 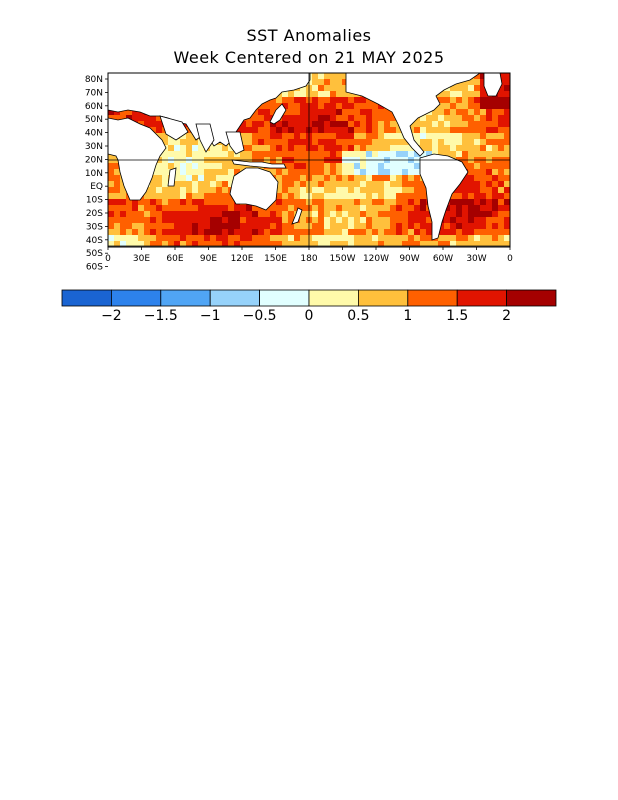 I want to click on colorbar: −2 −1.5 −1 −0.5 0 0.5 1 1.5 2, so click(x=309, y=306).